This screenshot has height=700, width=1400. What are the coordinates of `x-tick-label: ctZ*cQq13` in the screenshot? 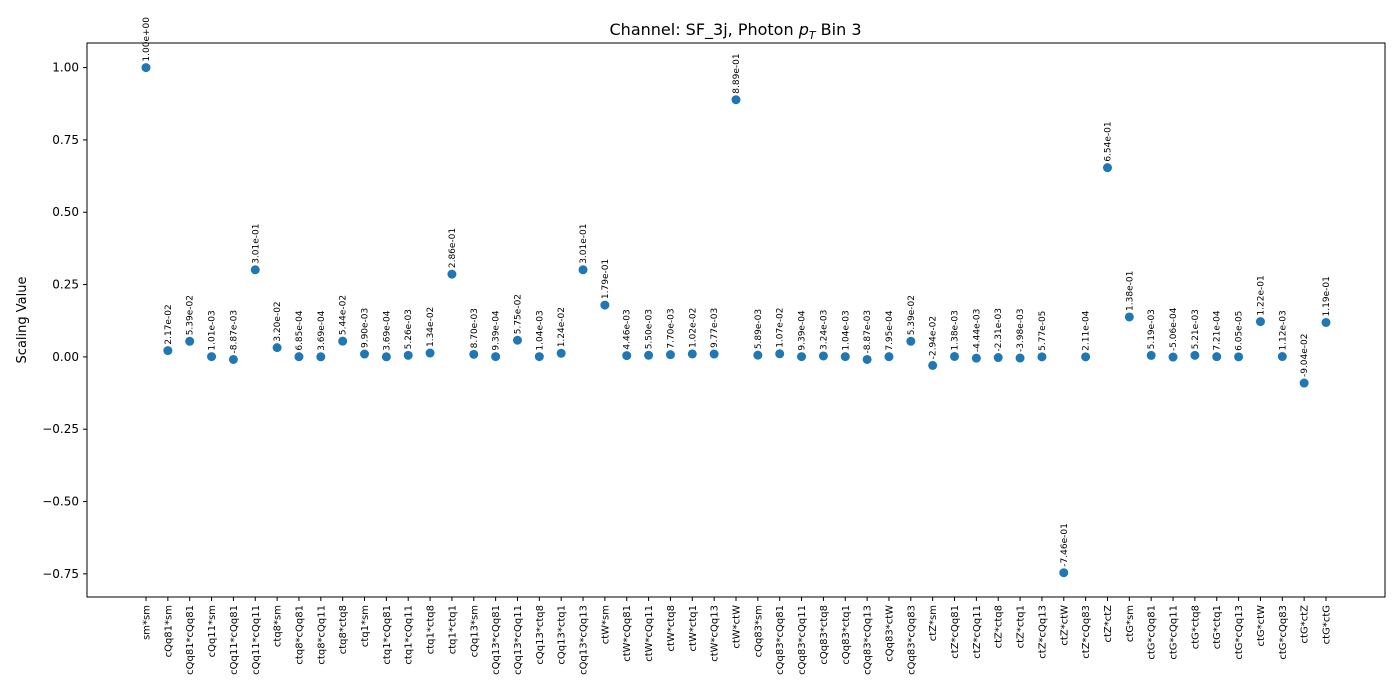 It's located at (1042, 632).